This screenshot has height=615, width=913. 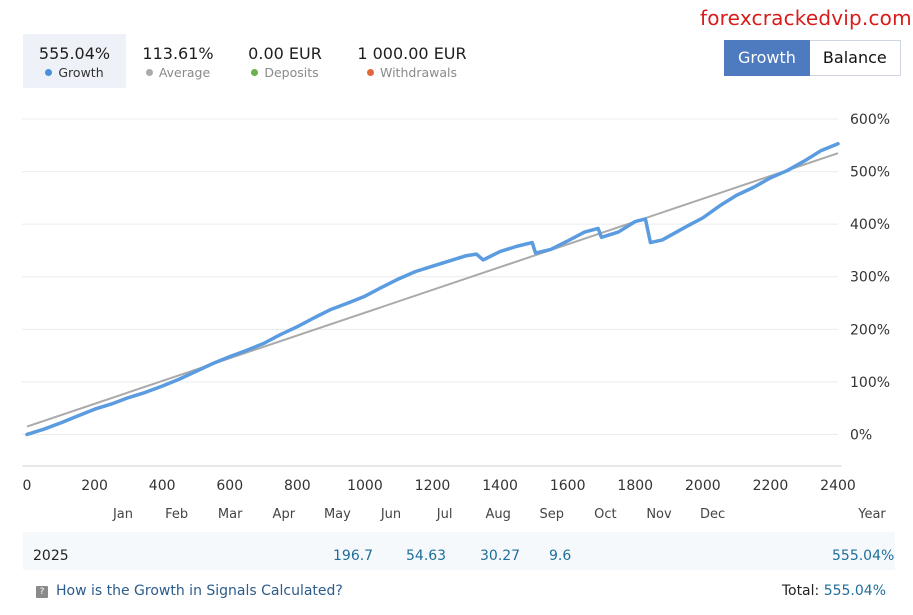 I want to click on total-value: 555.04%, so click(x=854, y=591).